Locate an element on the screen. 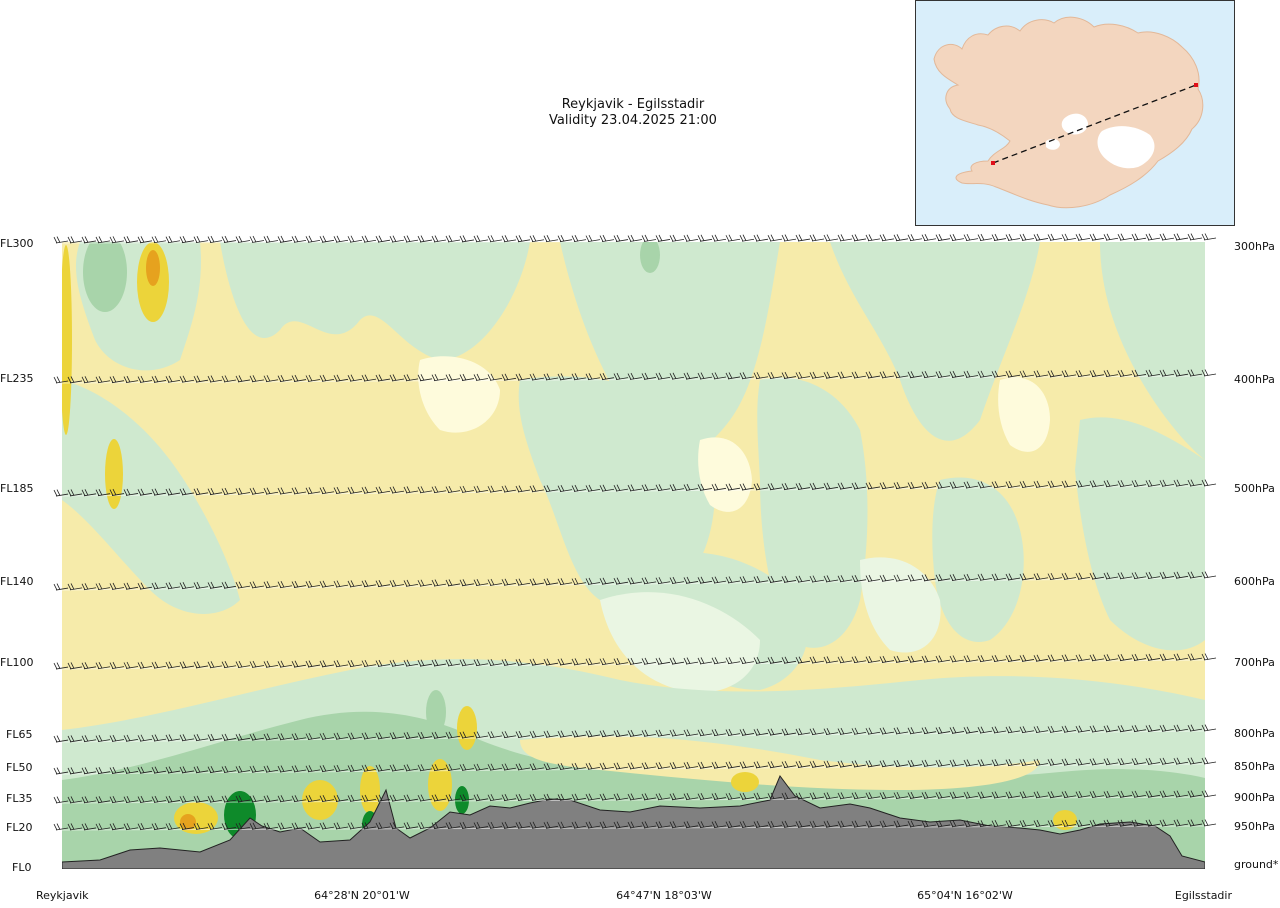 The height and width of the screenshot is (908, 1280). route-line is located at coordinates (1094, 124).